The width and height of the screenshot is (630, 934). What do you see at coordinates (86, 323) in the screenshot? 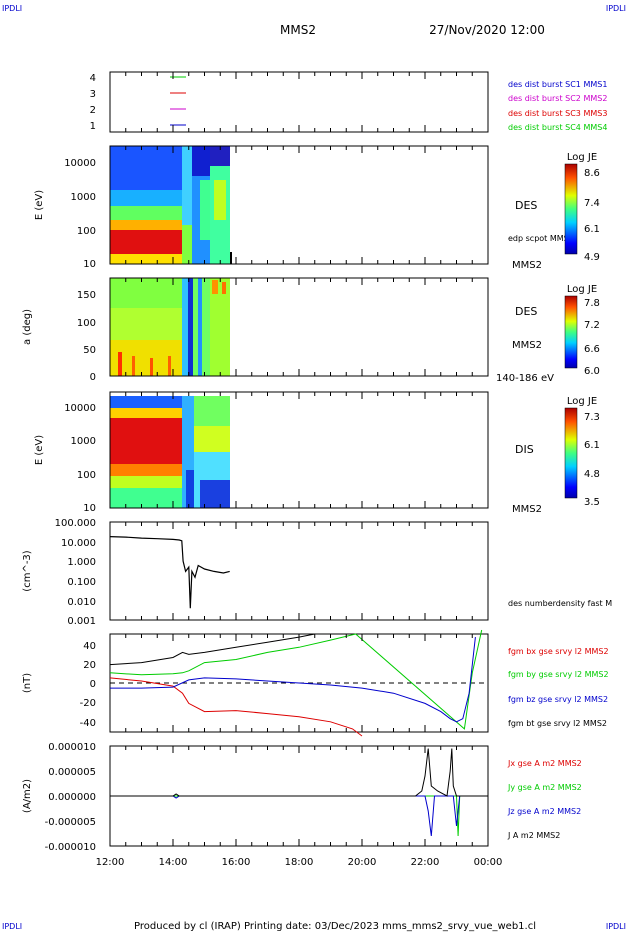
I see `des-pitch-ytick: 100` at bounding box center [86, 323].